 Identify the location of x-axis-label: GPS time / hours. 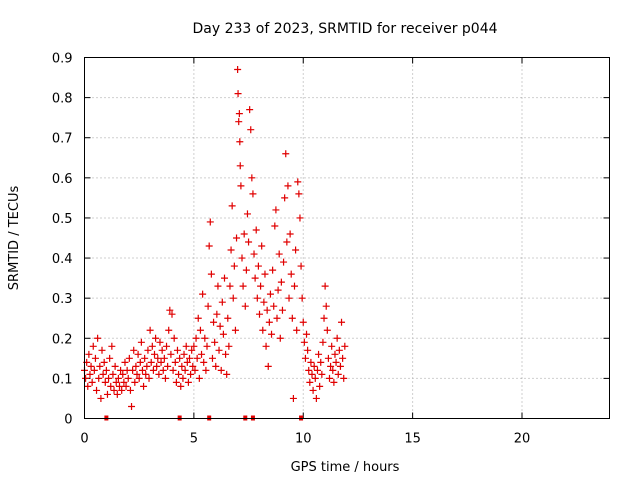
(345, 467).